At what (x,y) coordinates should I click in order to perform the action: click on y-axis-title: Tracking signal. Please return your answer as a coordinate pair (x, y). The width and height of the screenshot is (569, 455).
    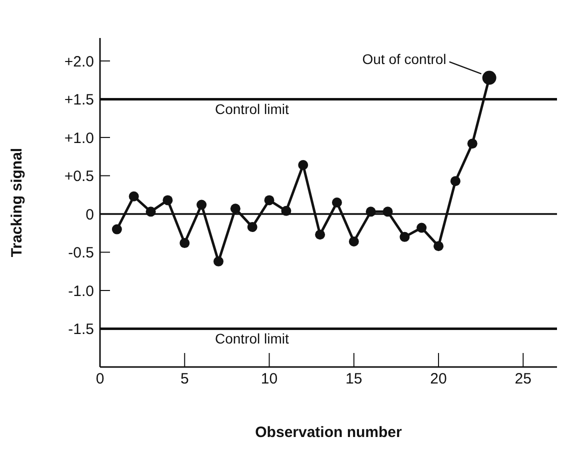
    Looking at the image, I should click on (17, 203).